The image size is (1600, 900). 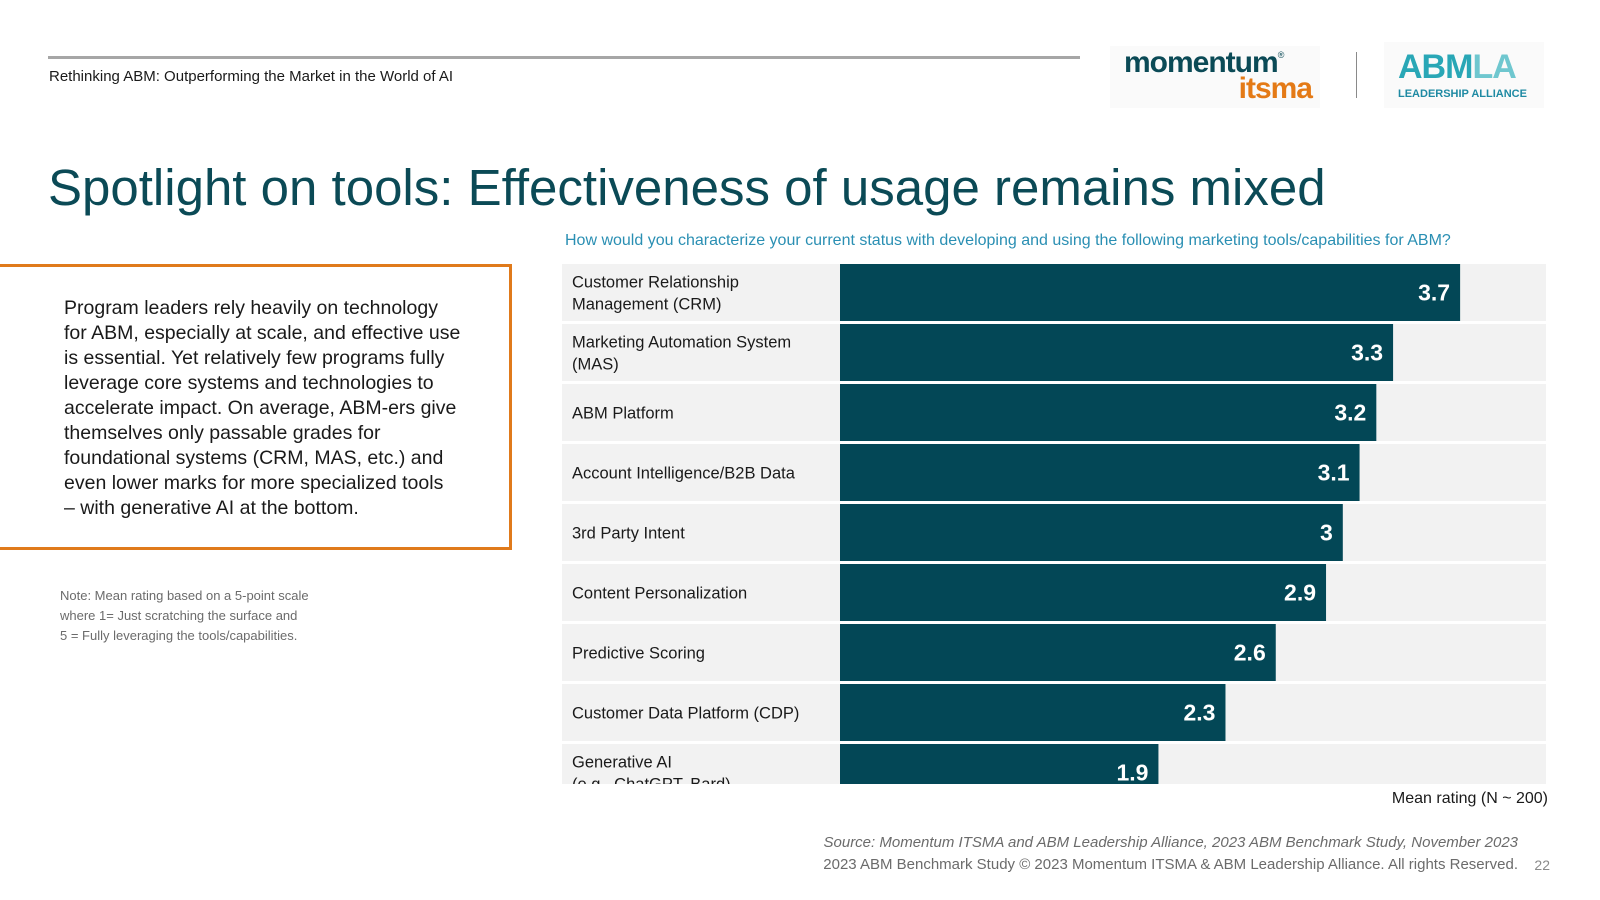 I want to click on chart-row: 3rd Party Intent 3, so click(x=1054, y=532).